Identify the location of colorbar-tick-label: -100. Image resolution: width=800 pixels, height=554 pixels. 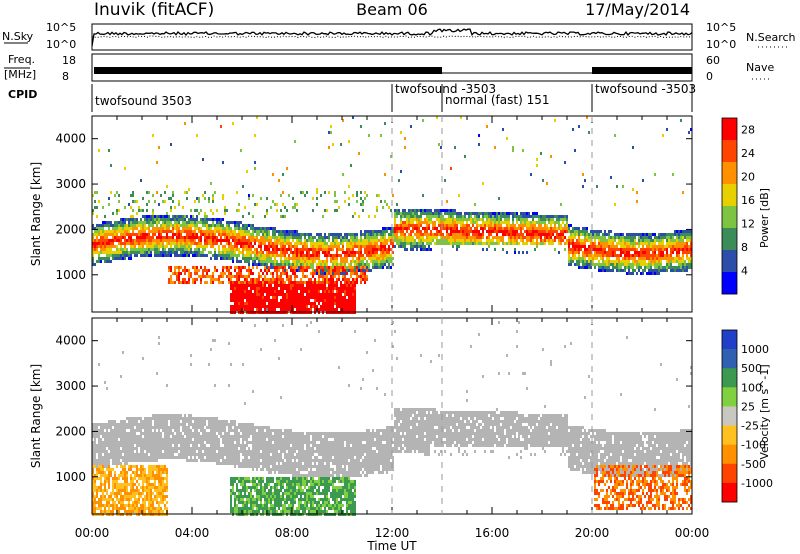
(753, 445).